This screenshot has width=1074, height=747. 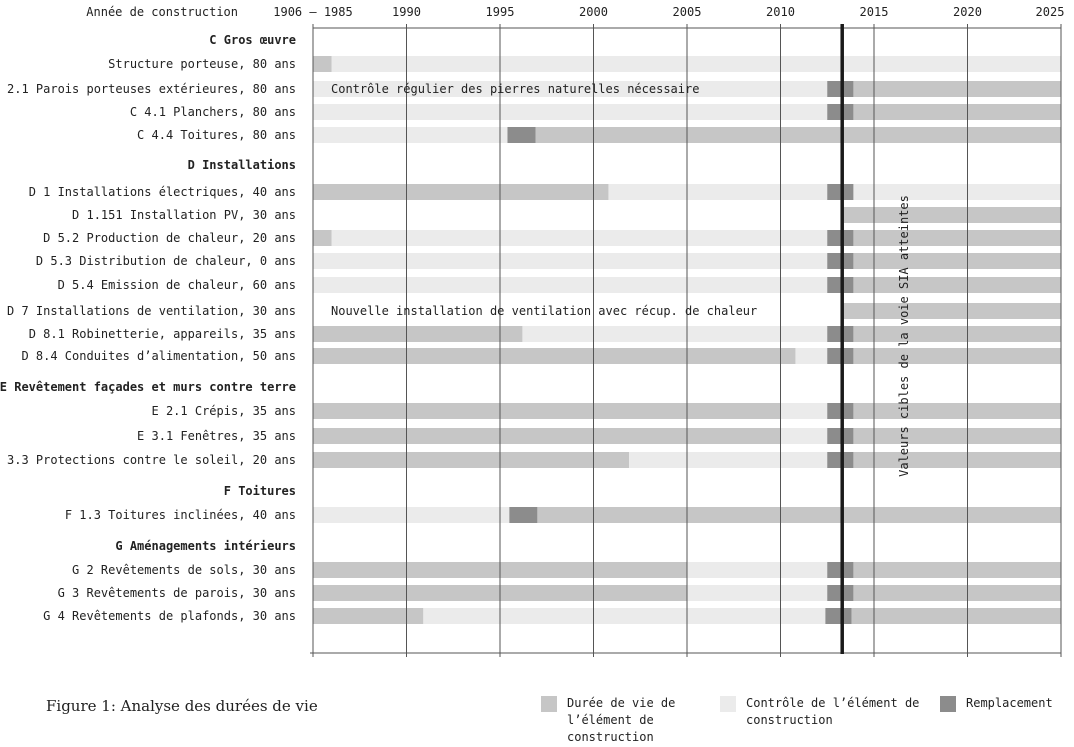 I want to click on row-label: E 3.1 Fenêtres, 35 ans, so click(x=216, y=436).